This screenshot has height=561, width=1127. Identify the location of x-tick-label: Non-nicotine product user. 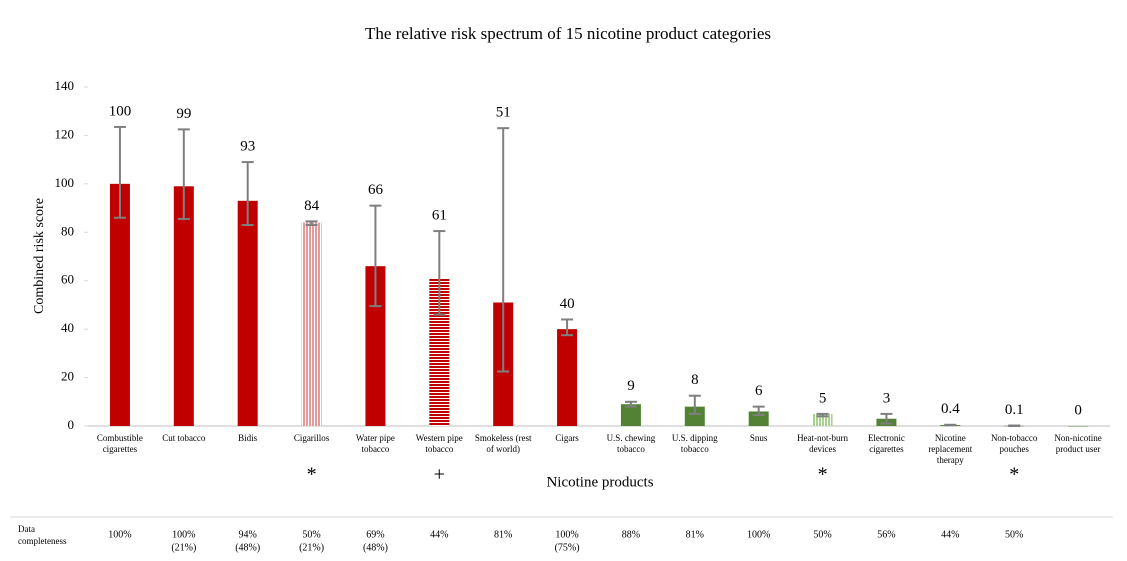
(1078, 443).